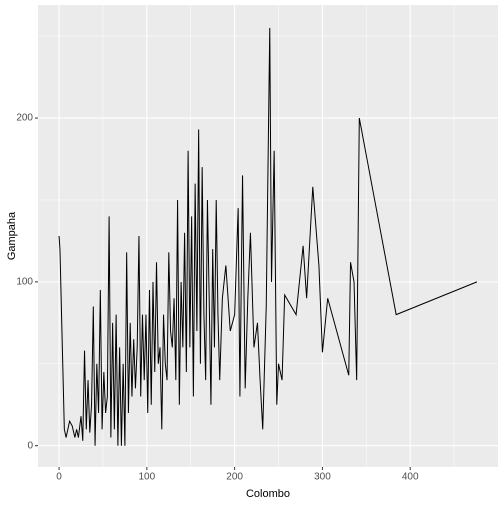  I want to click on y-axis-title: Gampaha, so click(12, 235).